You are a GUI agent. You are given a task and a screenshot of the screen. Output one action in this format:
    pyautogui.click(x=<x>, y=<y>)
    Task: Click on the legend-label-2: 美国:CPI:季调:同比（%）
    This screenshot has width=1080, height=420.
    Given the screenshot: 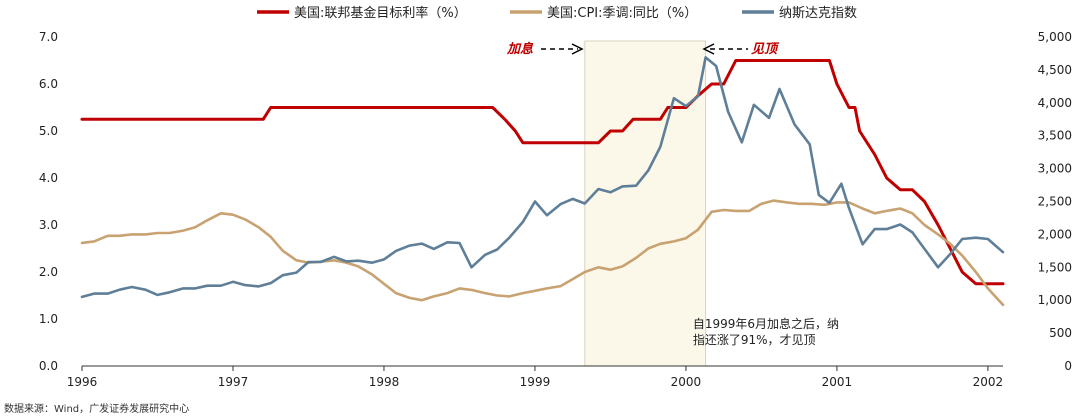 What is the action you would take?
    pyautogui.click(x=622, y=13)
    